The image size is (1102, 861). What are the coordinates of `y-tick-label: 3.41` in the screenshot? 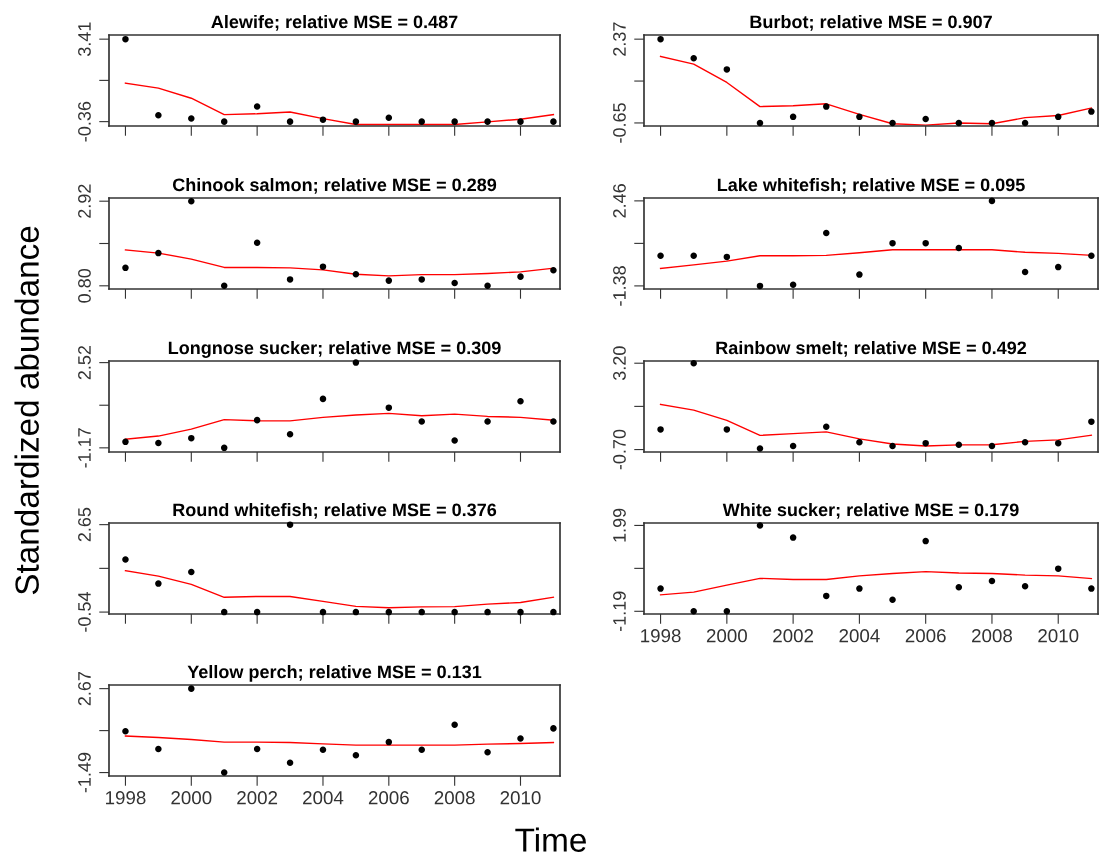 It's located at (84, 39).